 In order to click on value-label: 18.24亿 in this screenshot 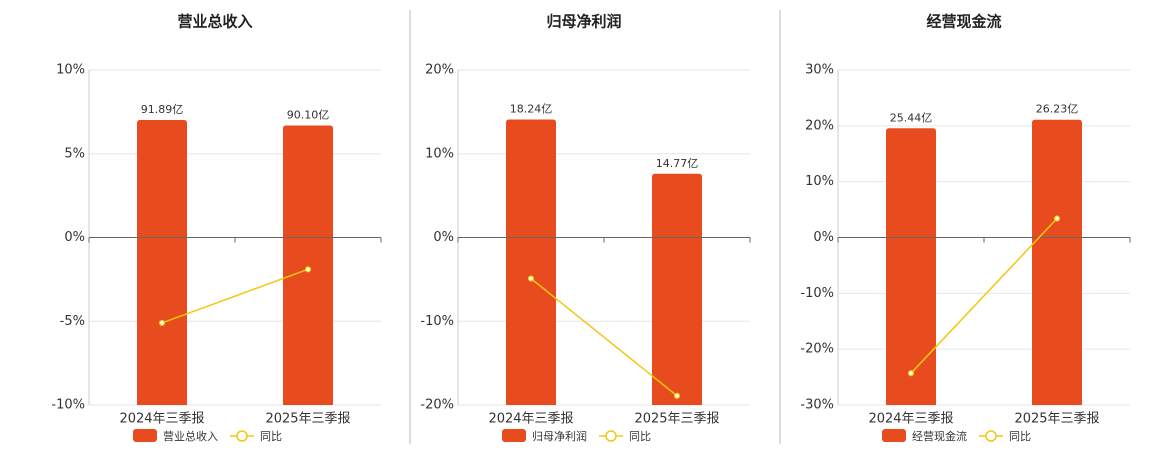, I will do `click(531, 108)`.